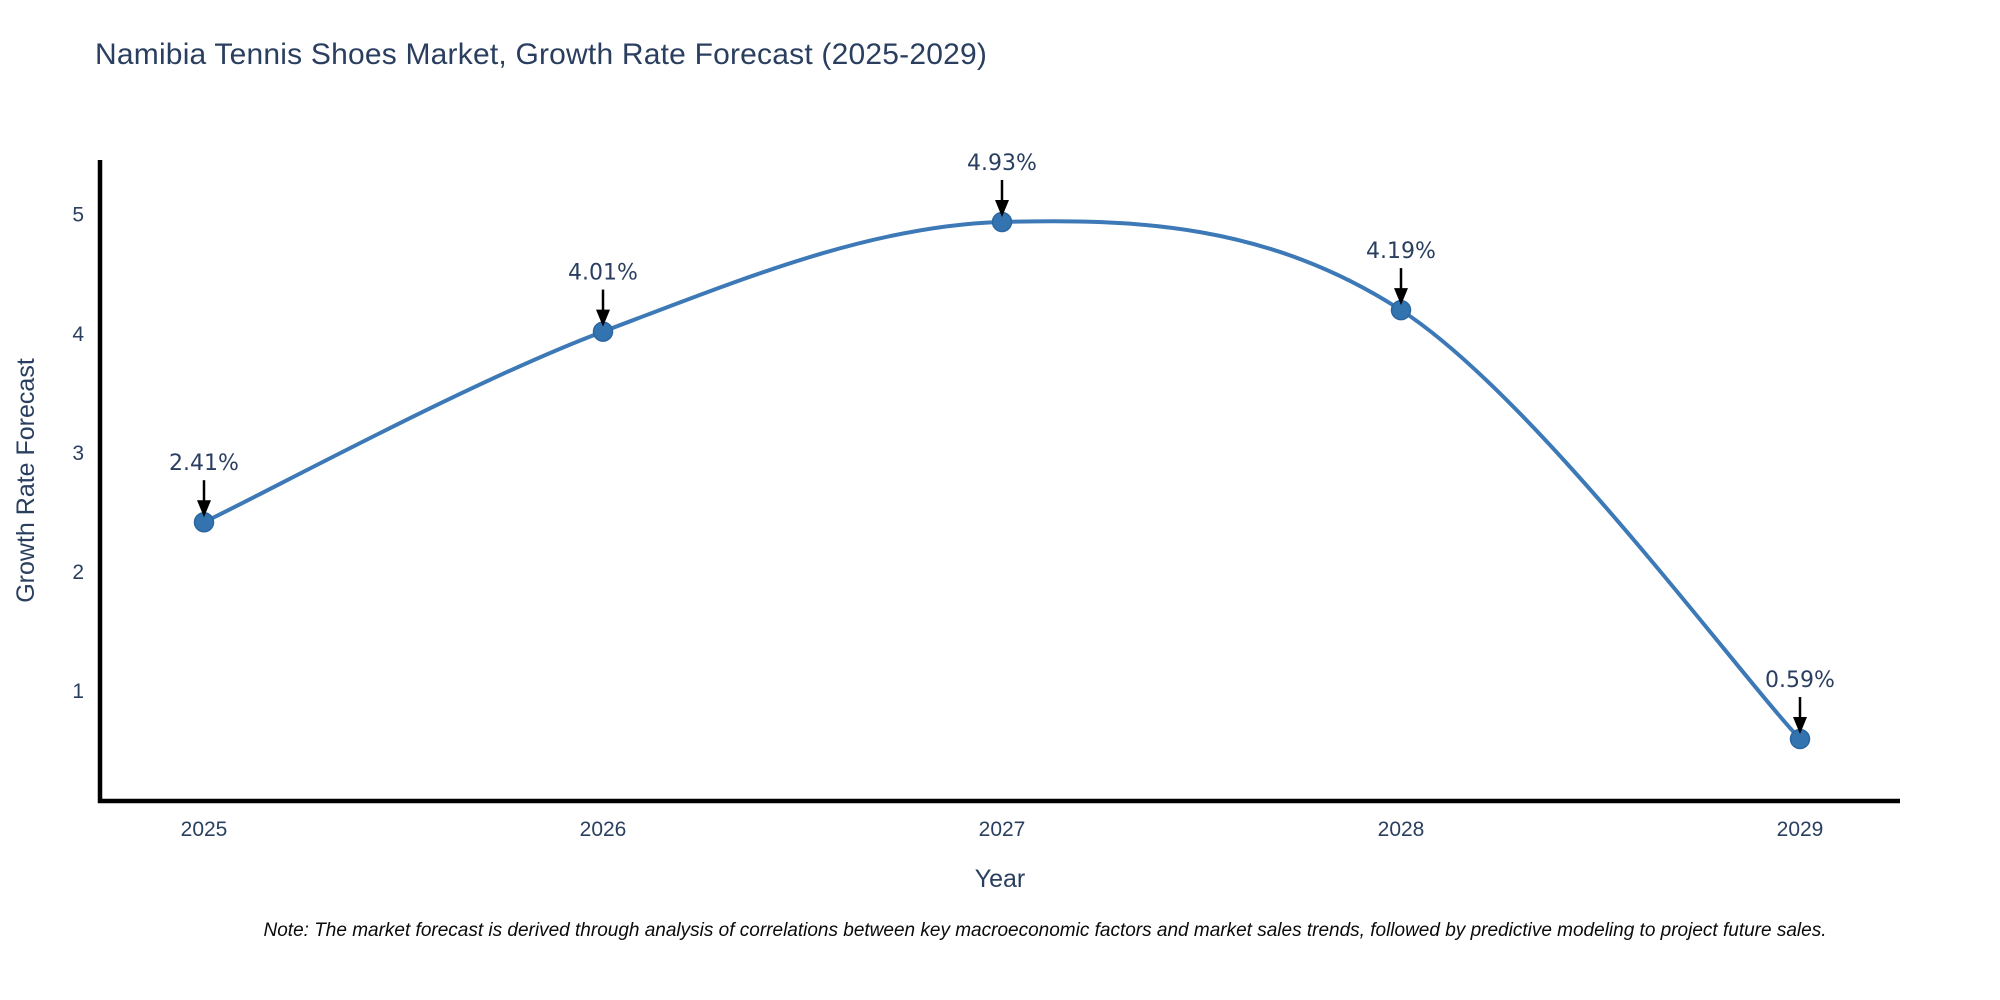  Describe the element at coordinates (26, 480) in the screenshot. I see `y-axis-title: Growth Rate Forecast` at that location.